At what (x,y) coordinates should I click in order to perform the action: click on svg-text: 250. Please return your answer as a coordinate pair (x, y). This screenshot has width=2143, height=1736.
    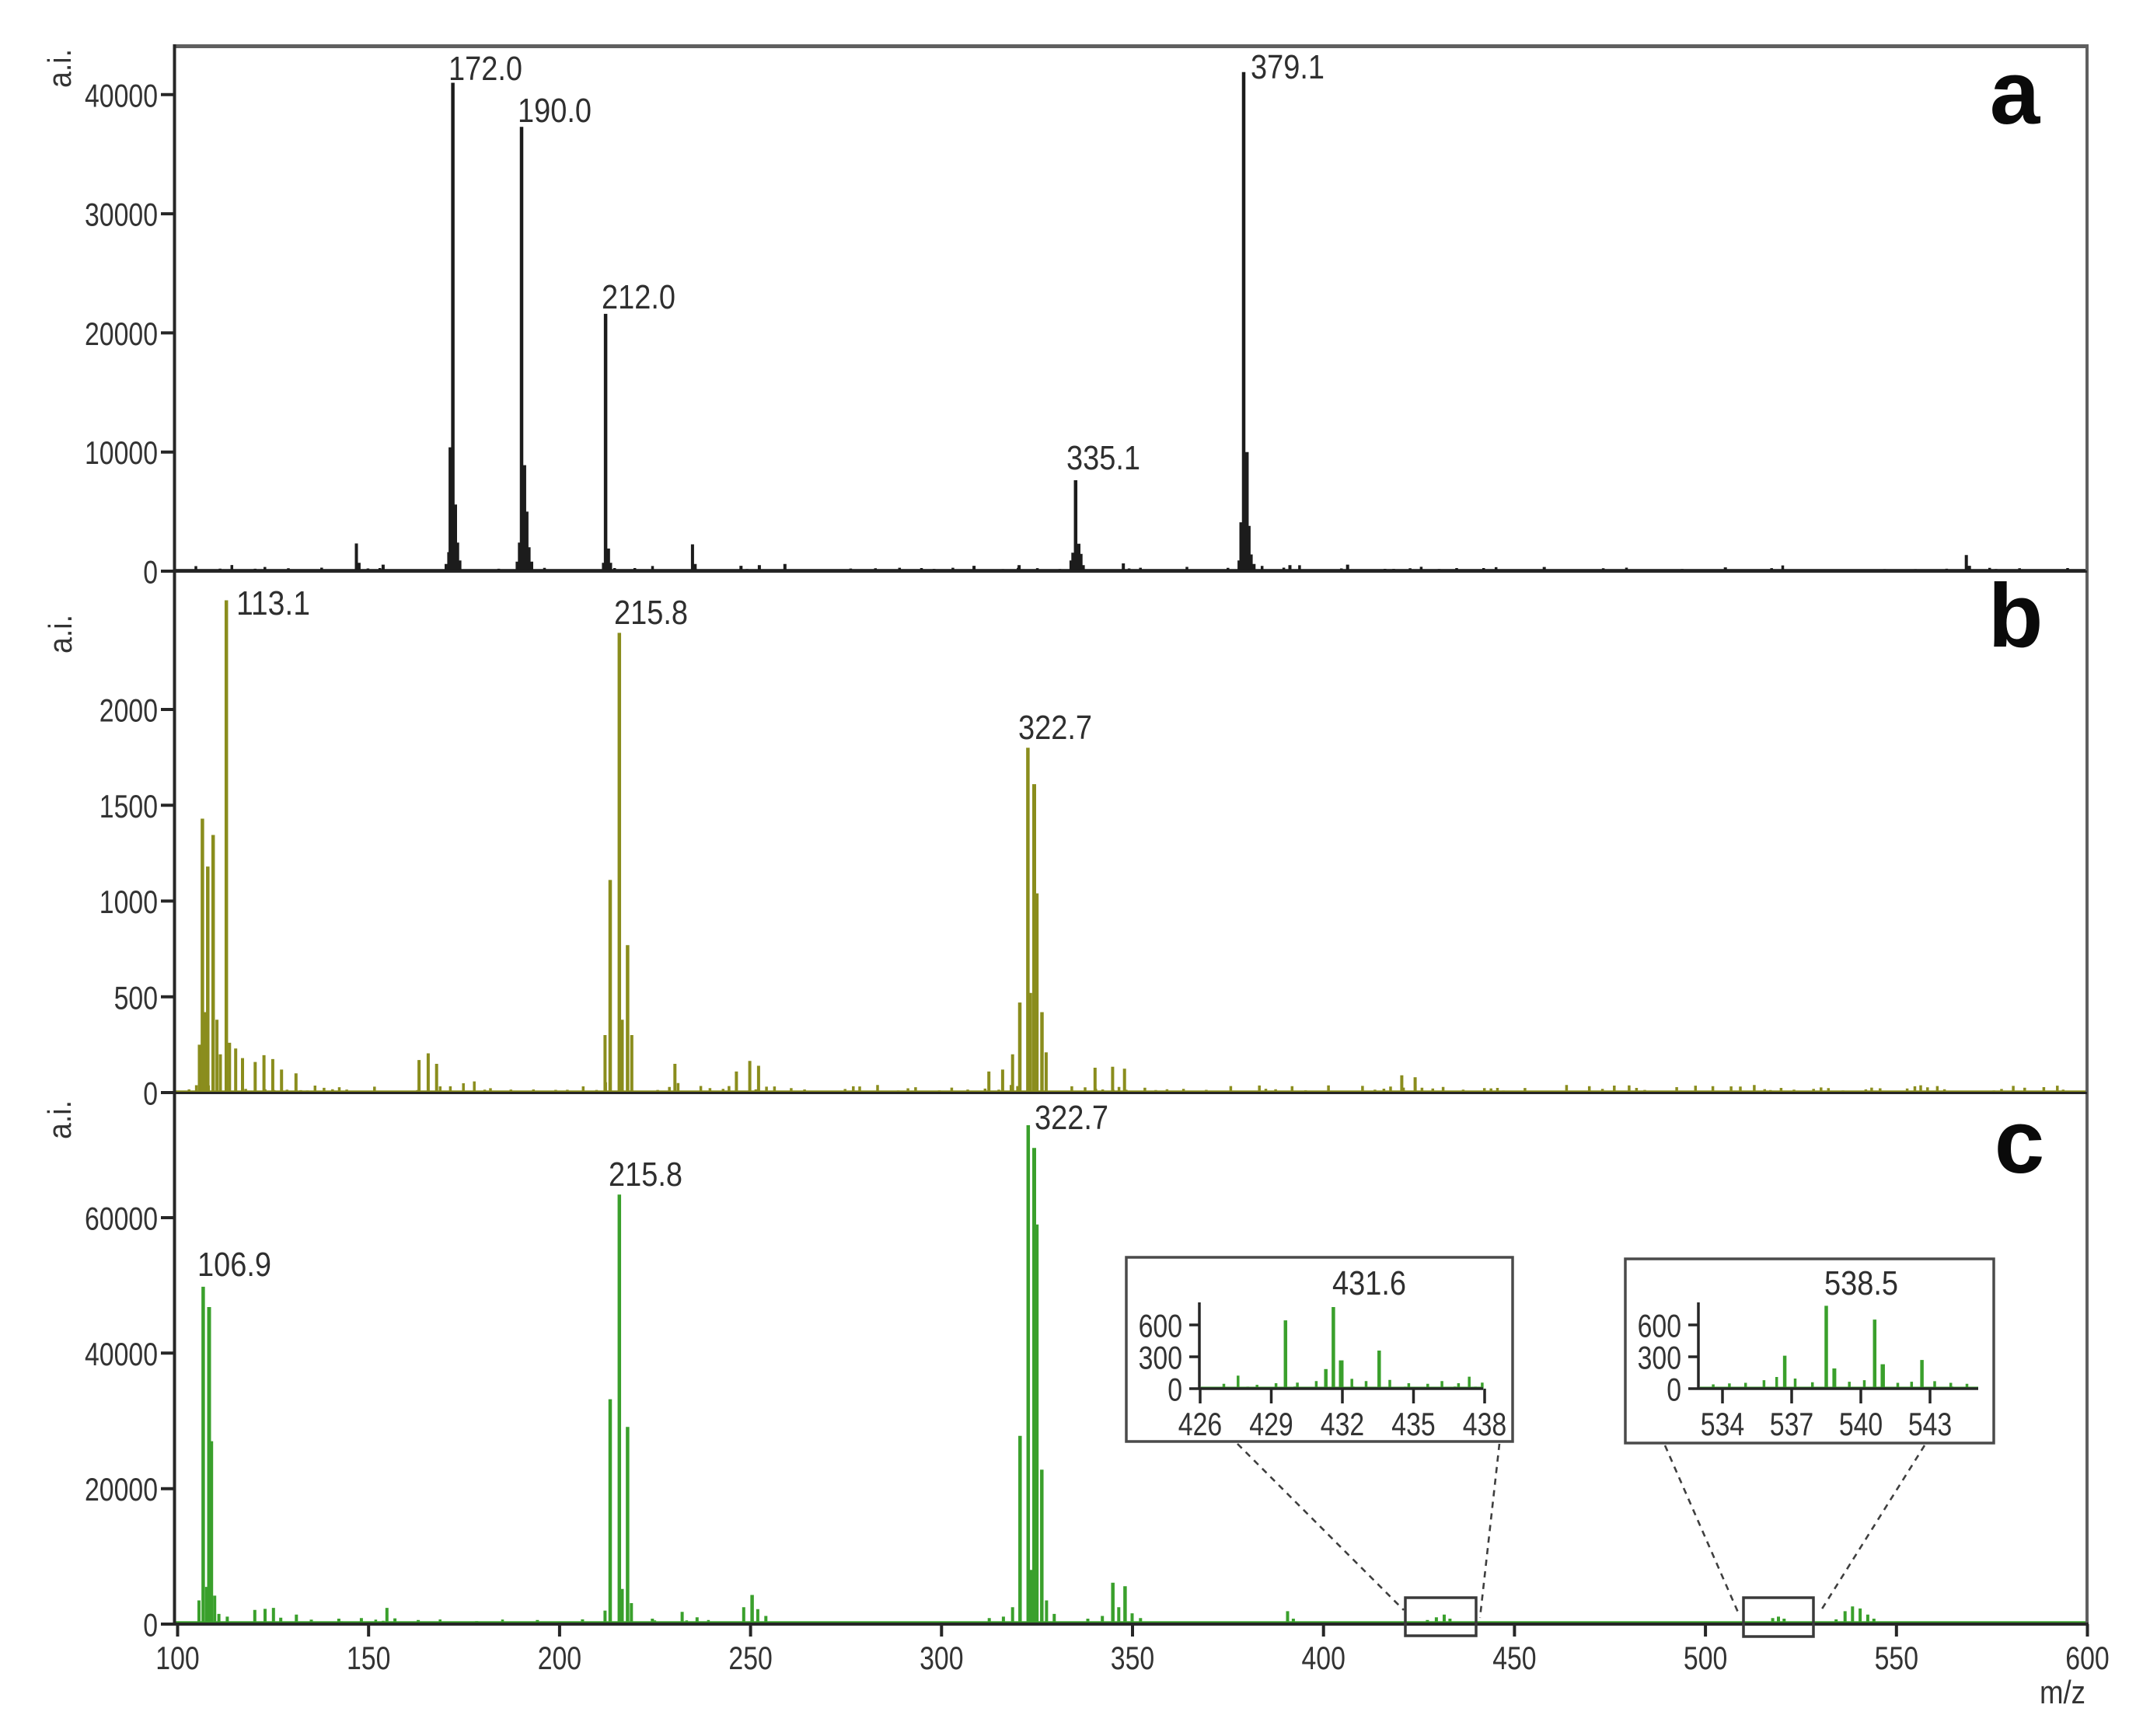
    Looking at the image, I should click on (750, 1658).